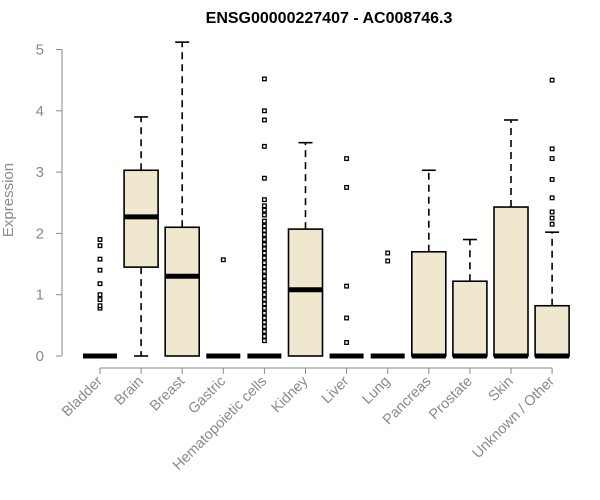 The width and height of the screenshot is (600, 500). What do you see at coordinates (40, 50) in the screenshot?
I see `y-tick-label: 5` at bounding box center [40, 50].